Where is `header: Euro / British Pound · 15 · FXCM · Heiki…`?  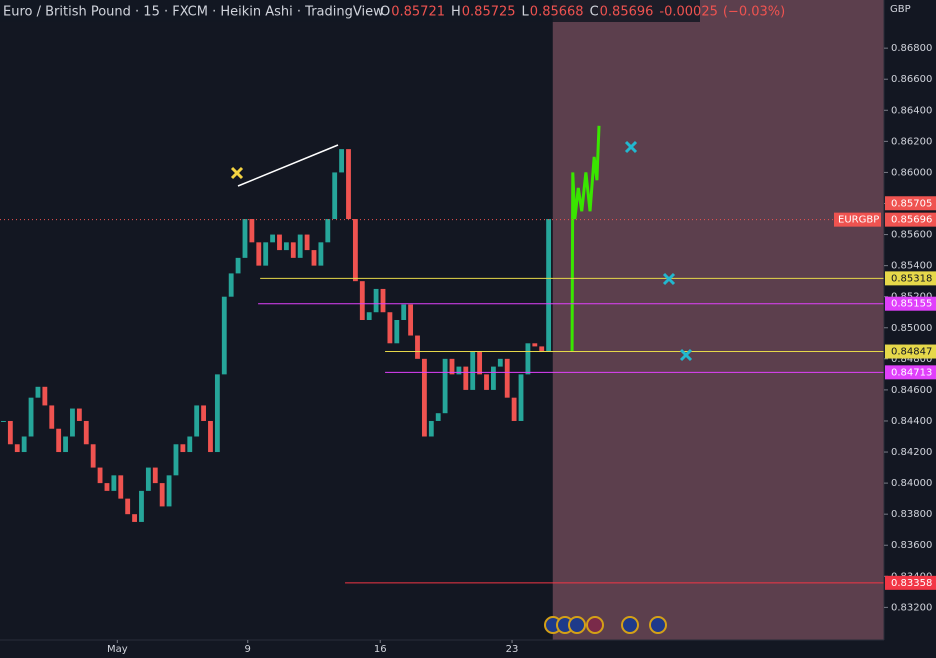 header: Euro / British Pound · 15 · FXCM · Heiki… is located at coordinates (455, 11).